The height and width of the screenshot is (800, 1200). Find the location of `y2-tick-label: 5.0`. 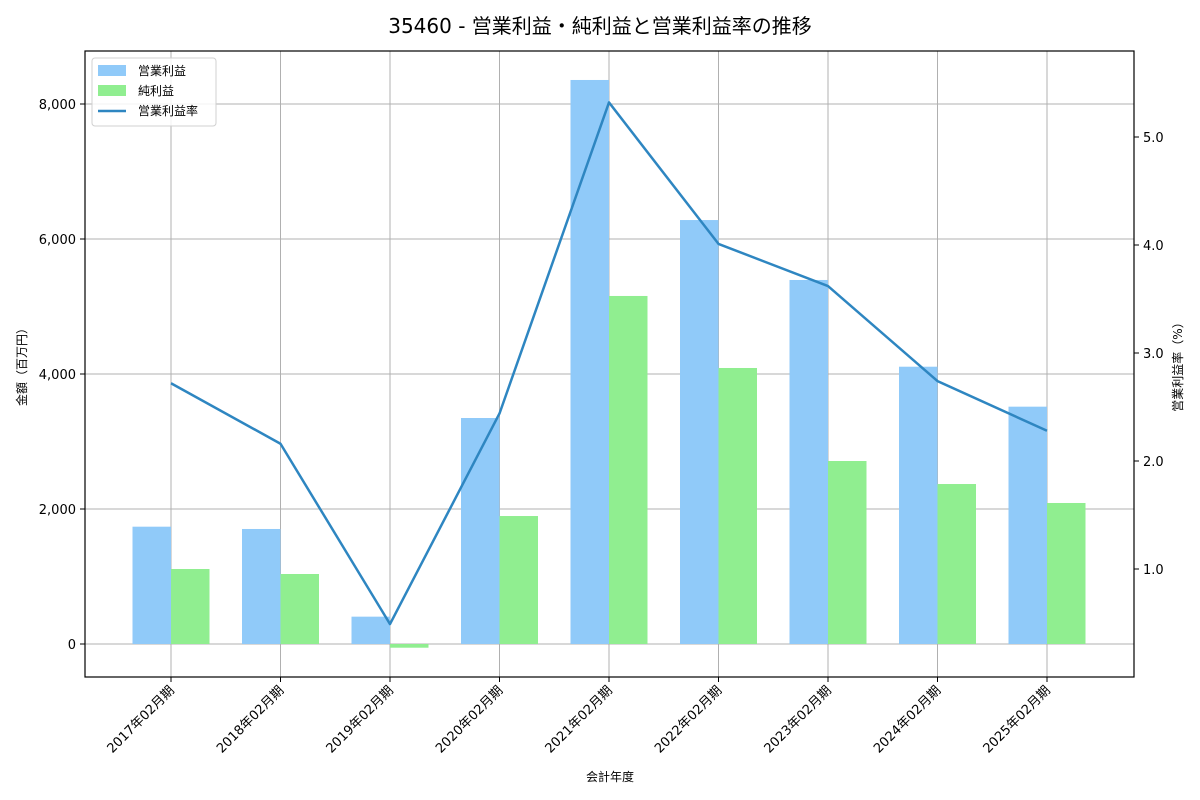

y2-tick-label: 5.0 is located at coordinates (1153, 138).